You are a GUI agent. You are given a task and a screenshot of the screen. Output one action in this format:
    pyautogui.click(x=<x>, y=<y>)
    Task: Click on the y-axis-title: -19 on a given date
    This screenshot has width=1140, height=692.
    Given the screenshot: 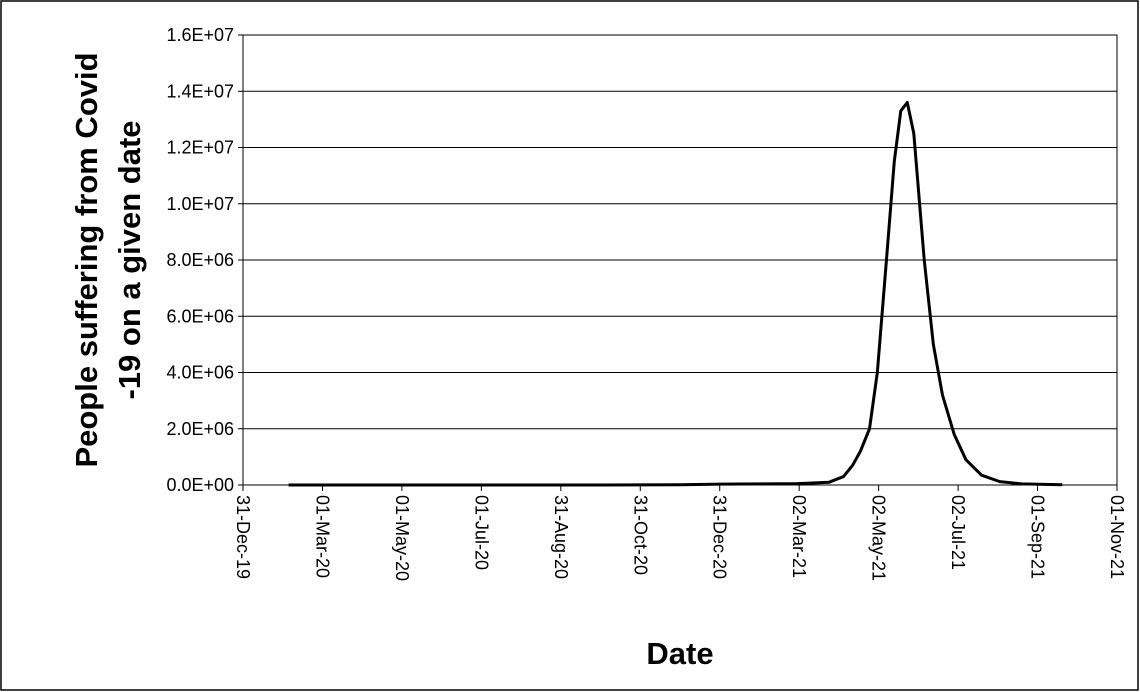 What is the action you would take?
    pyautogui.click(x=129, y=259)
    